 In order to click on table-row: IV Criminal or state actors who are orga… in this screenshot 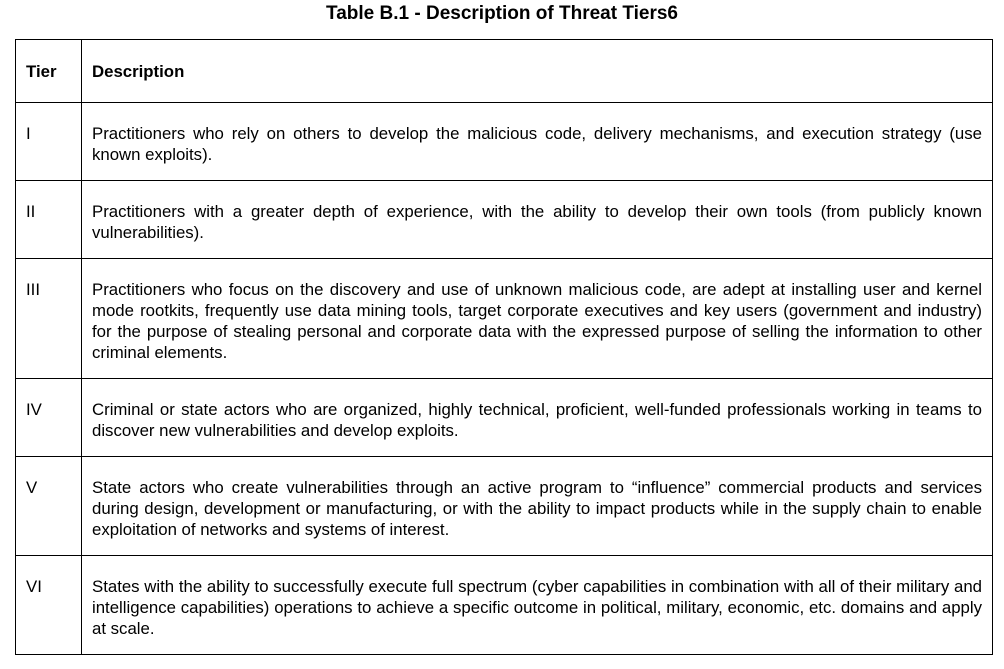, I will do `click(504, 417)`.